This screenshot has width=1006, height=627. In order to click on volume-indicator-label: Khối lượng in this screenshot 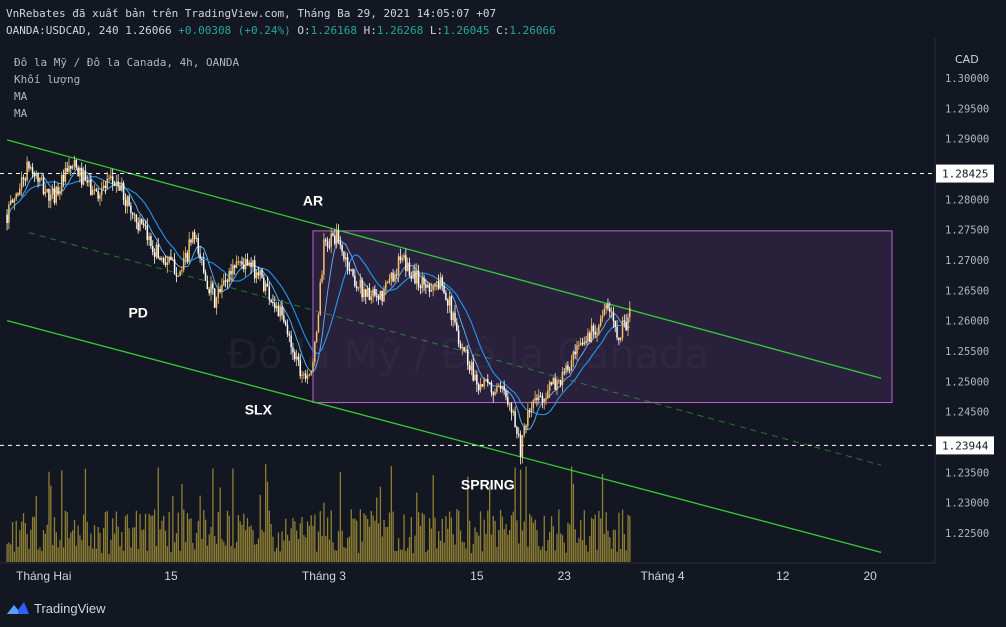, I will do `click(47, 79)`.